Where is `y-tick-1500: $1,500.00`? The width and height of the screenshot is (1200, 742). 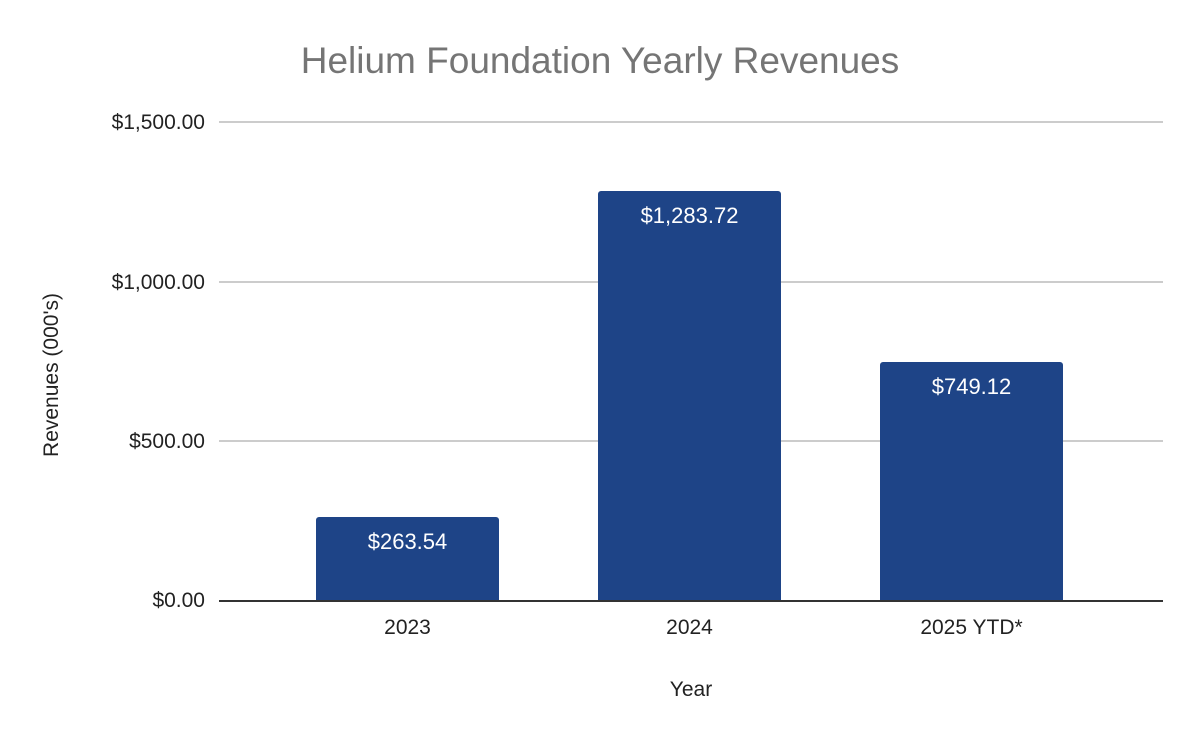
y-tick-1500: $1,500.00 is located at coordinates (158, 122).